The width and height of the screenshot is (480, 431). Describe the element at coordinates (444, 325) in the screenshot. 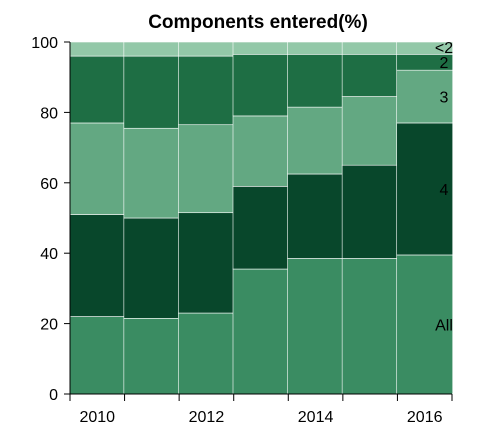

I see `series-label-0: All` at that location.